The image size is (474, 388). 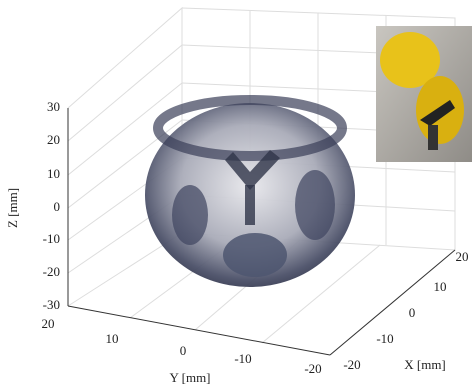 What do you see at coordinates (53, 173) in the screenshot?
I see `z-tick-label: 10` at bounding box center [53, 173].